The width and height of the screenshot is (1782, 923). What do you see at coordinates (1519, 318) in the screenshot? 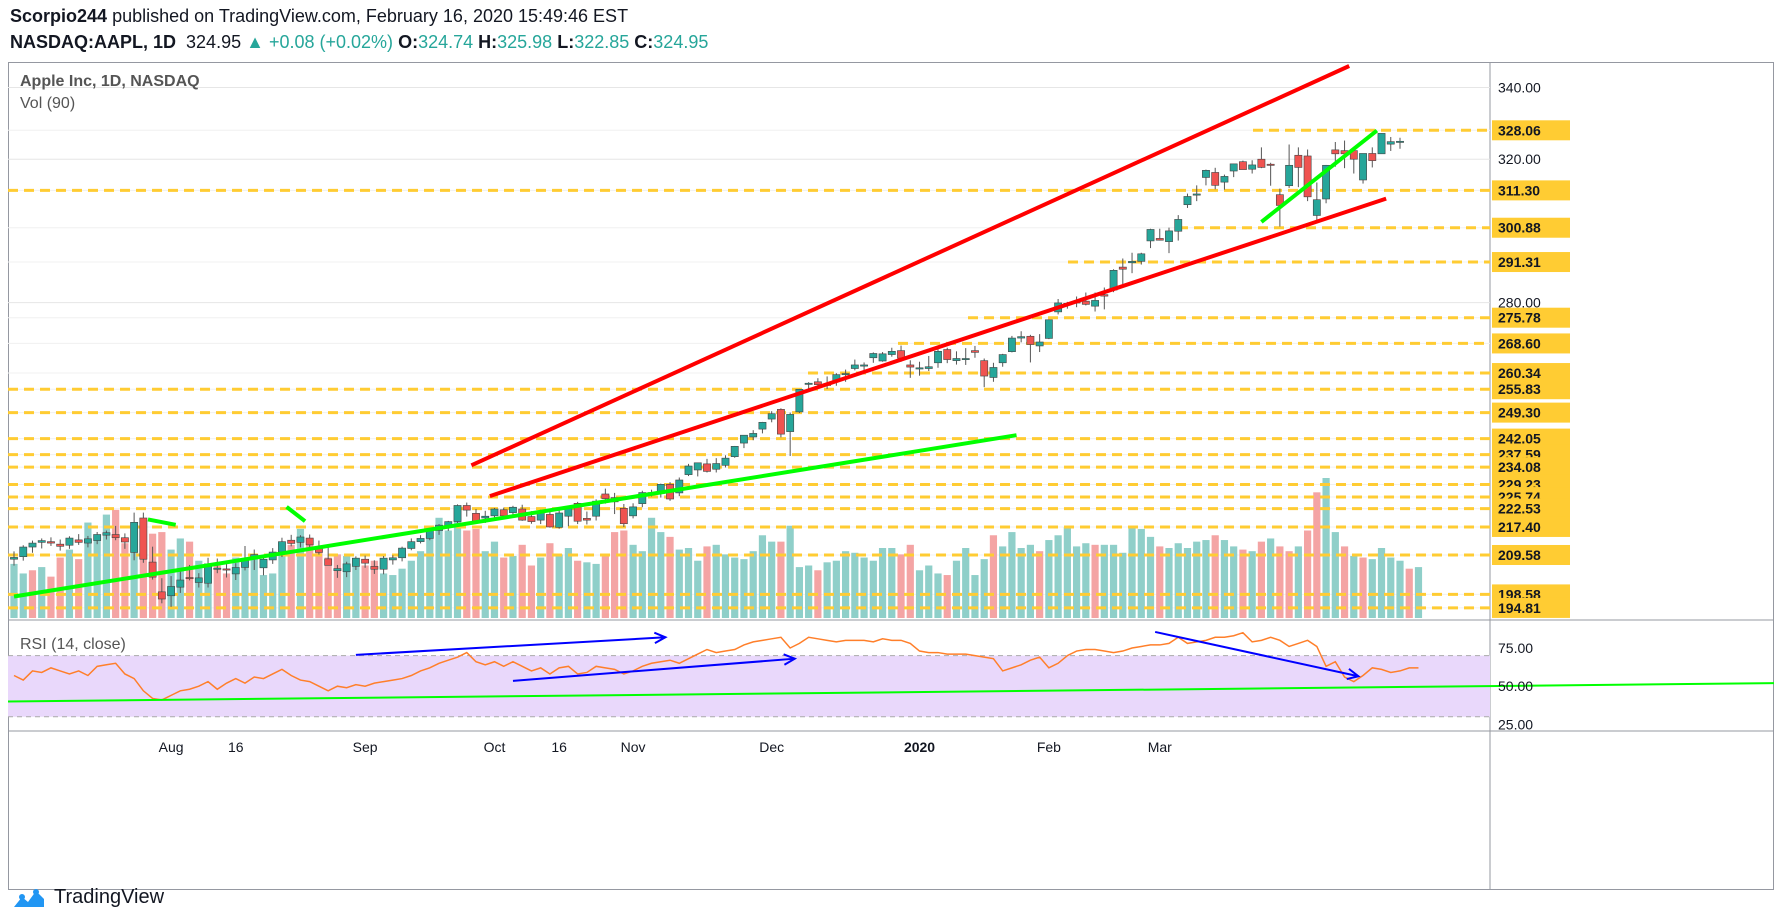
I see `level-price-label: 275.78` at bounding box center [1519, 318].